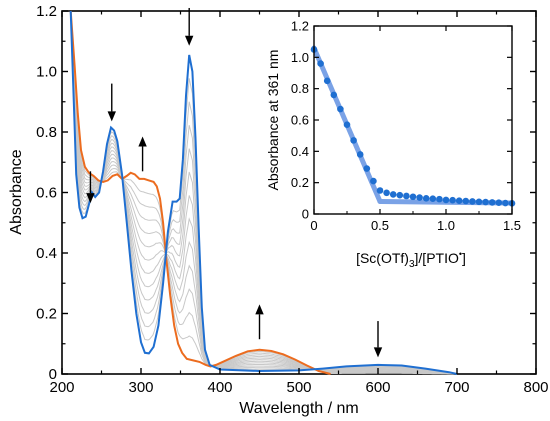  Describe the element at coordinates (300, 151) in the screenshot. I see `inset-y-tick-label: 0.4` at that location.